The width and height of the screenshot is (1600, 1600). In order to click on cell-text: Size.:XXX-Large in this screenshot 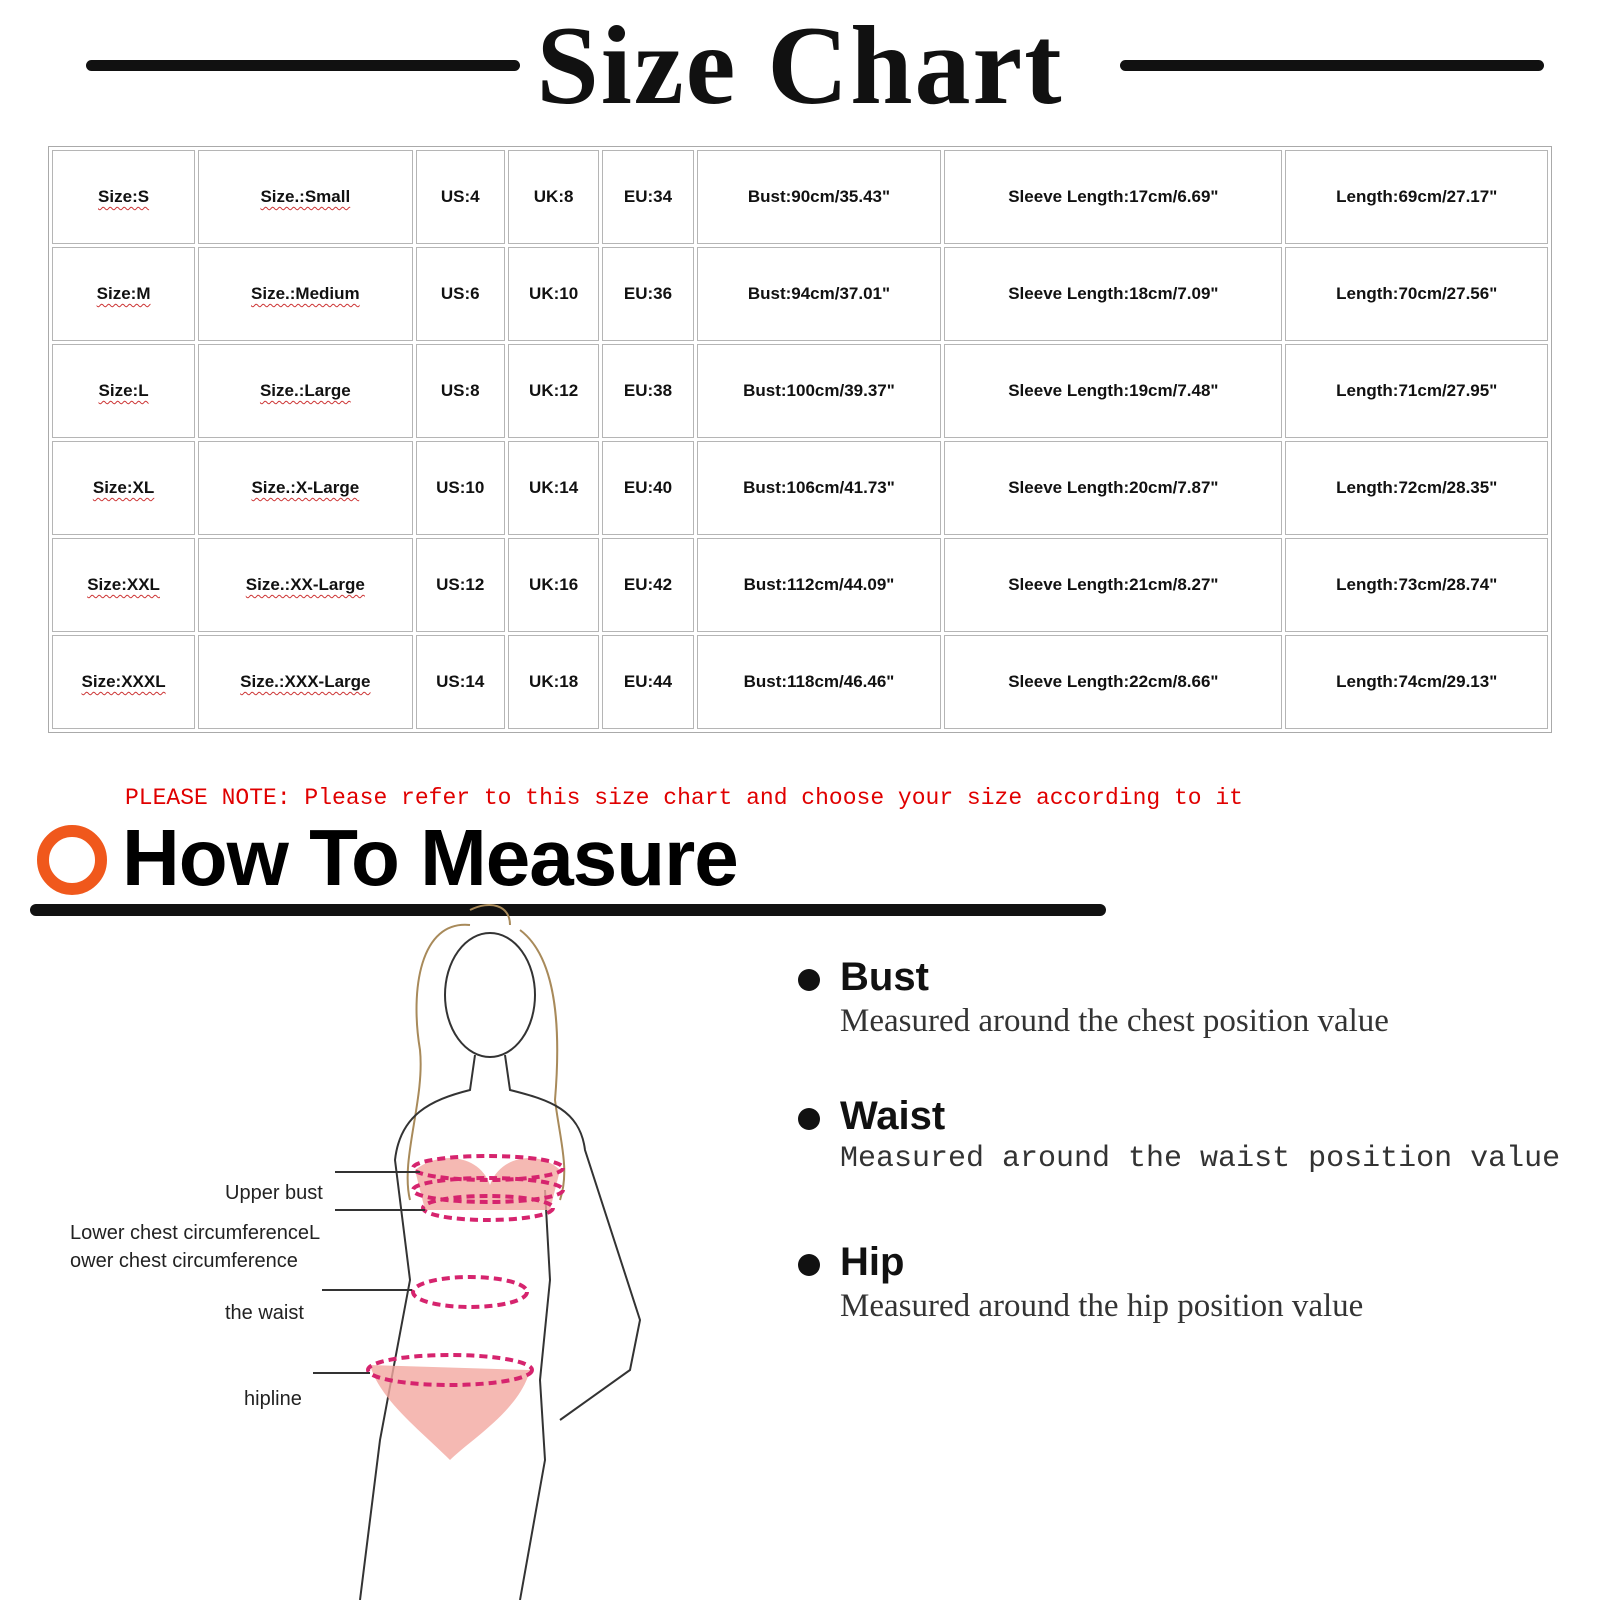, I will do `click(305, 681)`.